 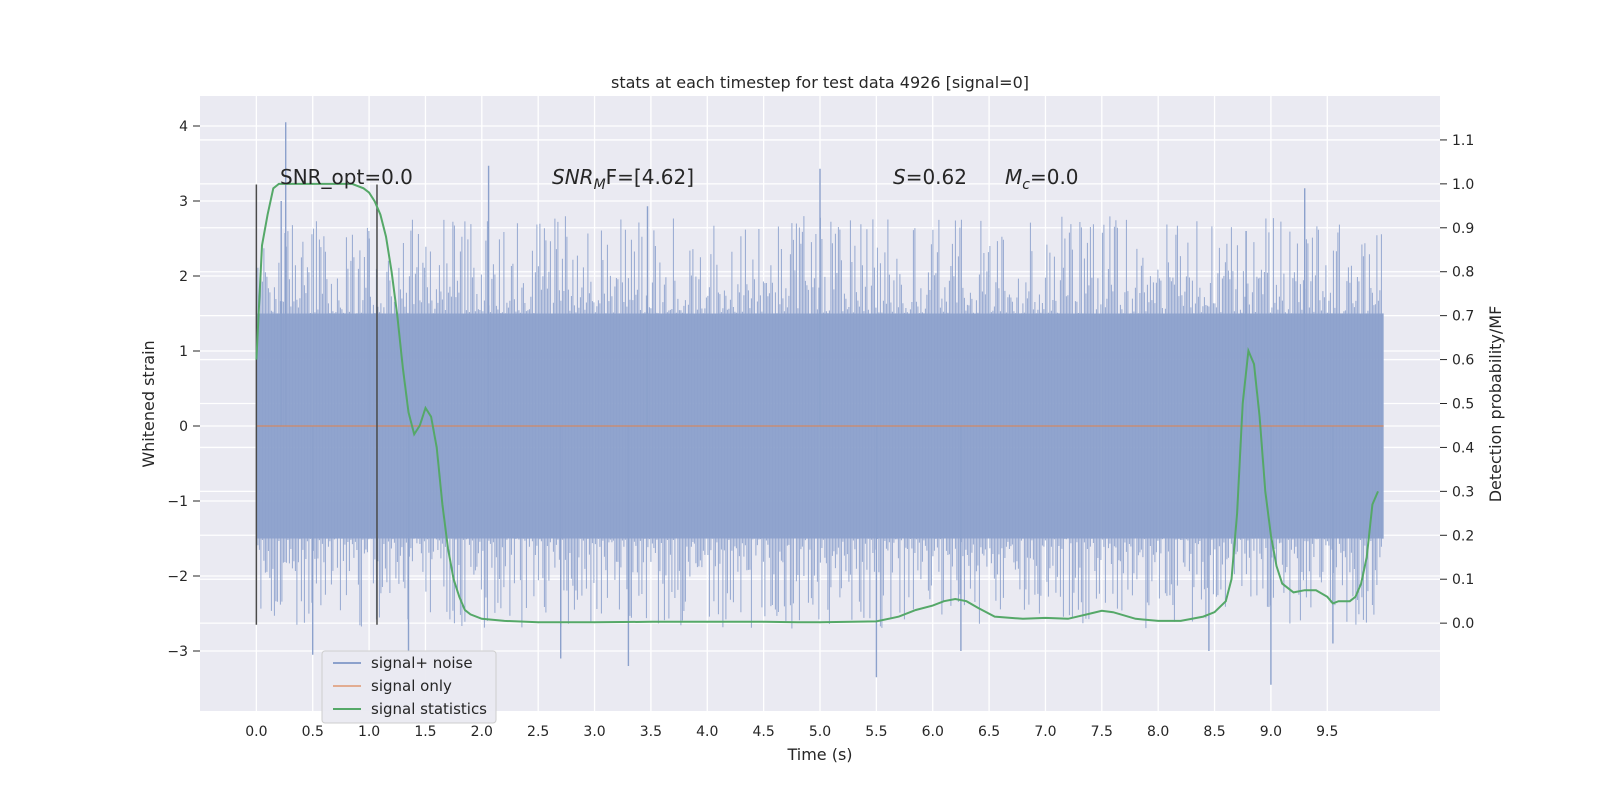 I want to click on right-tick-label: 0.1, so click(x=1463, y=580).